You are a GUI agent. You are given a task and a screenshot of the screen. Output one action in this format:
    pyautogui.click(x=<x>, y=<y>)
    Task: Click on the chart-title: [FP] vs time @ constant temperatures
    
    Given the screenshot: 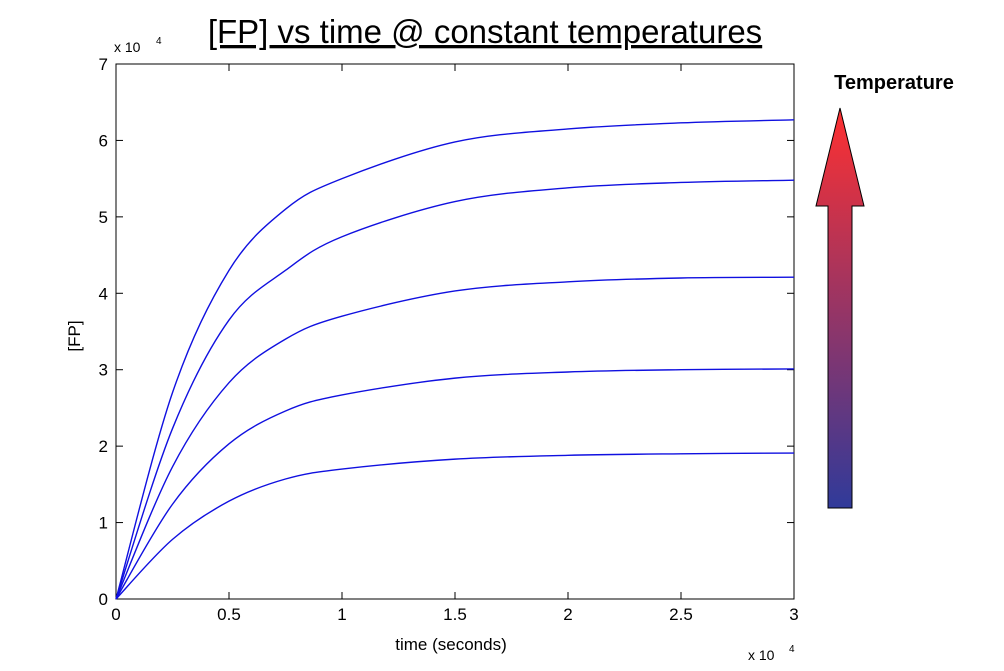 What is the action you would take?
    pyautogui.click(x=485, y=31)
    